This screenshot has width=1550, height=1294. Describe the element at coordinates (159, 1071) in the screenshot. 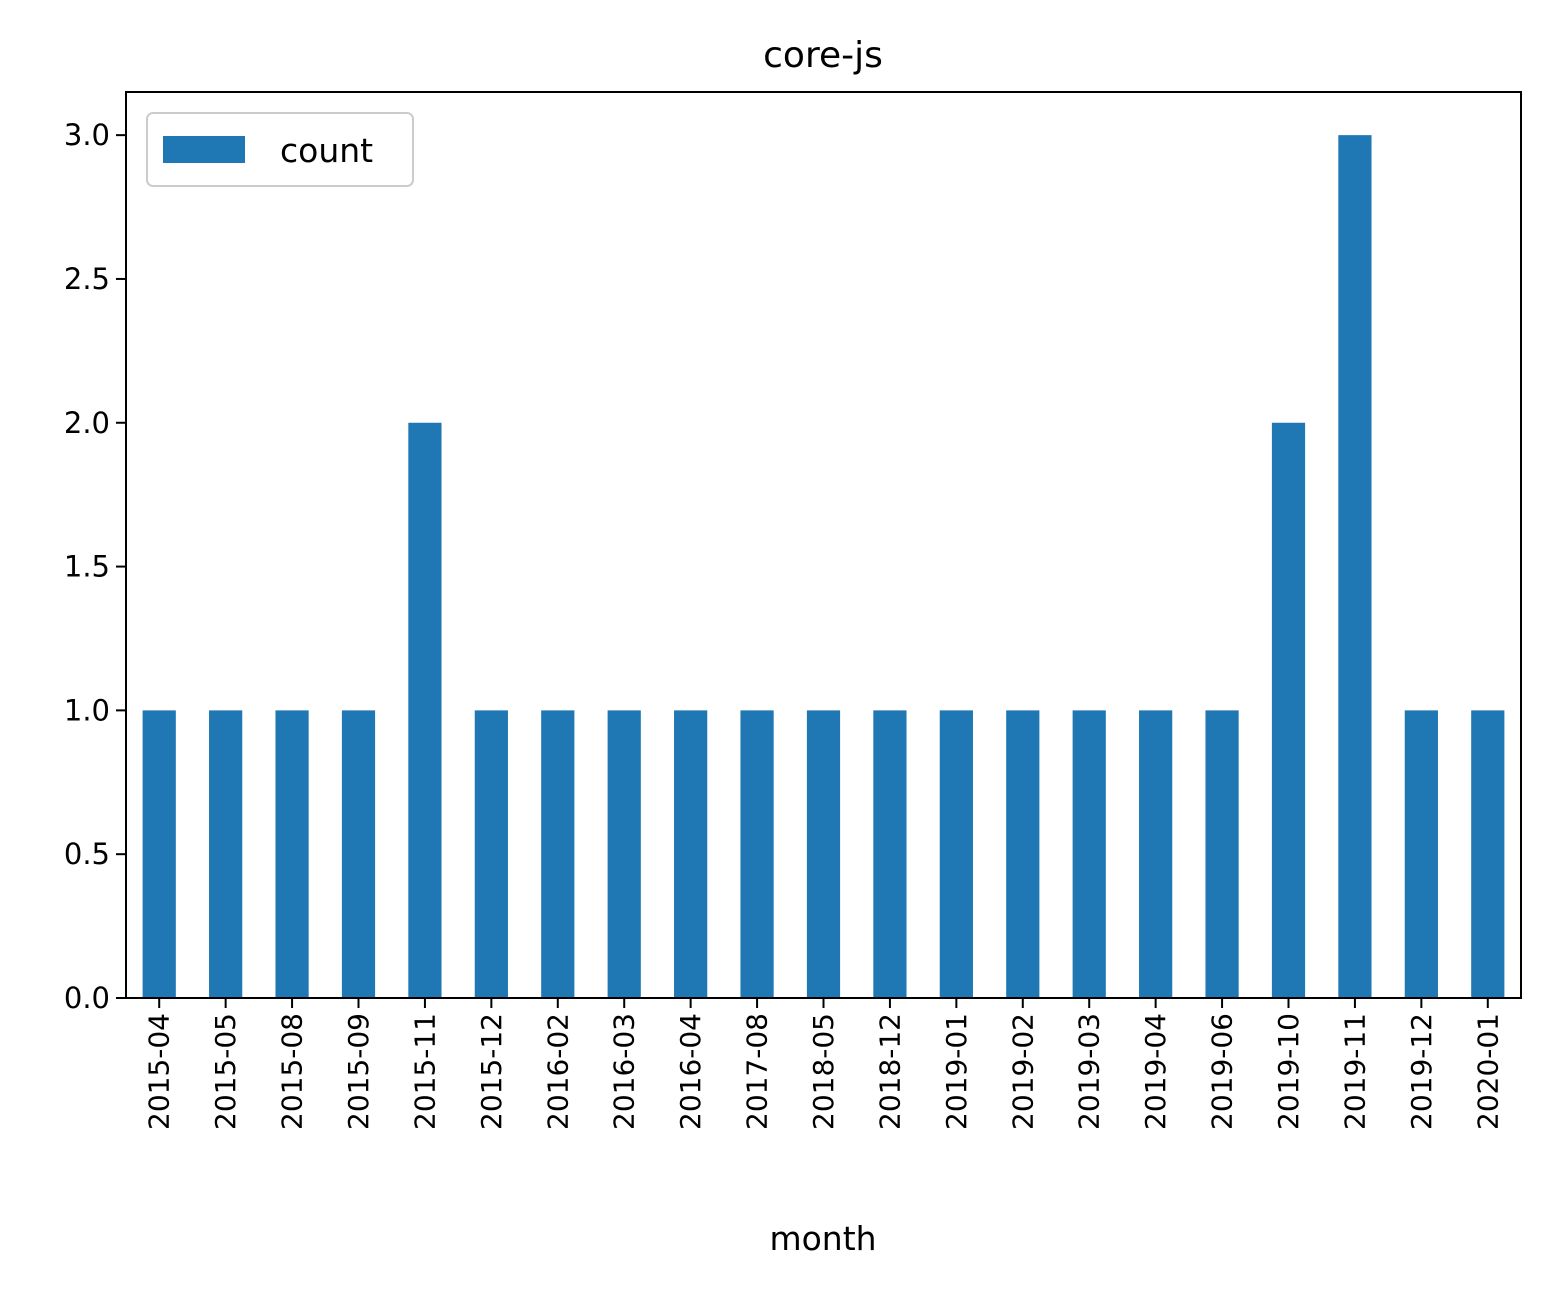

I see `x-tick-label: 2015-04` at that location.